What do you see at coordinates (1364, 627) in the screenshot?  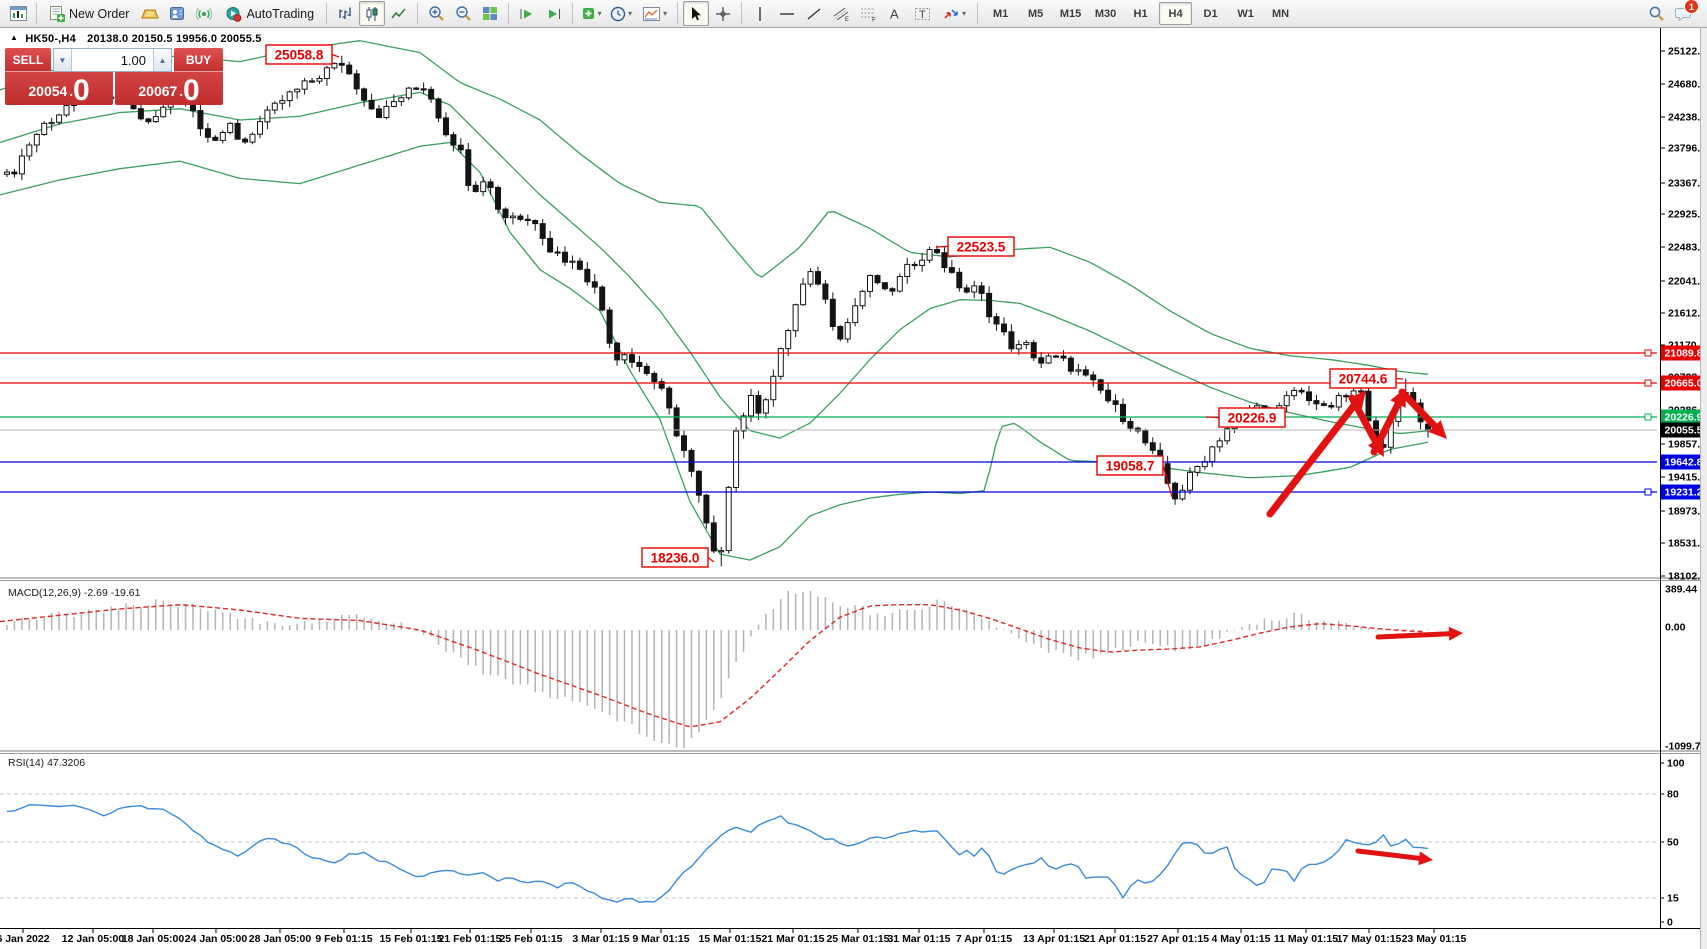 I see `annotation-arrows` at bounding box center [1364, 627].